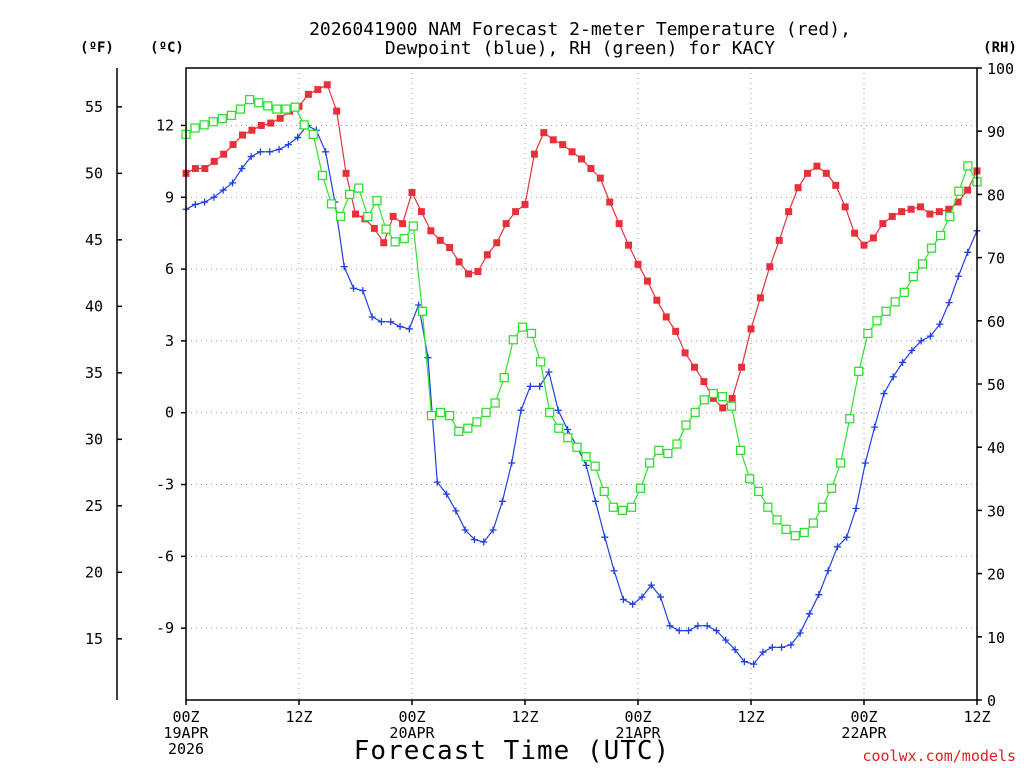 This screenshot has height=768, width=1024. What do you see at coordinates (996, 385) in the screenshot?
I see `rh-tick-label: 50` at bounding box center [996, 385].